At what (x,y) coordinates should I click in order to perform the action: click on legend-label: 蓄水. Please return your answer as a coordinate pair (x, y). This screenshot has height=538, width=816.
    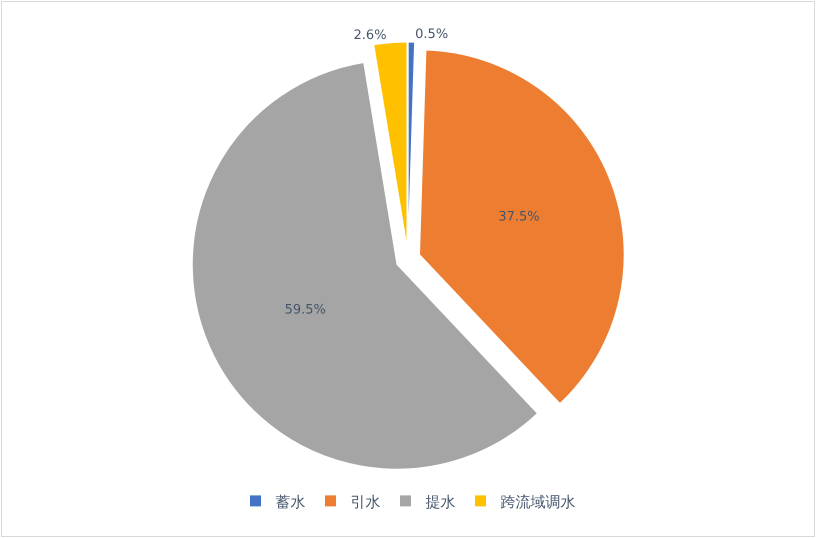
    Looking at the image, I should click on (291, 501).